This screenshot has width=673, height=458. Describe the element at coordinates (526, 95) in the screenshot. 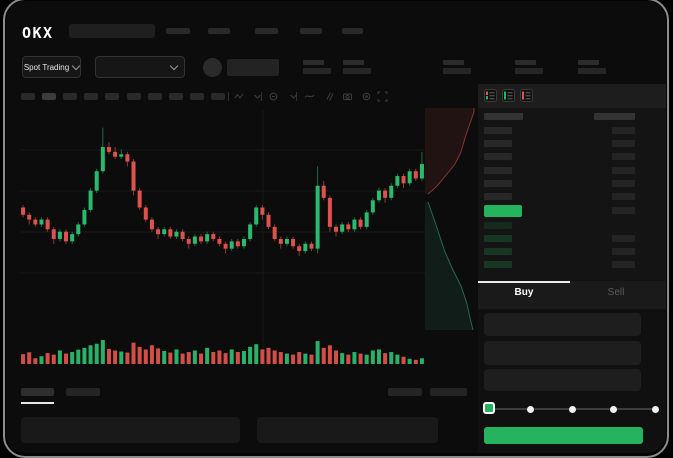

I see `book-asks-icon` at that location.